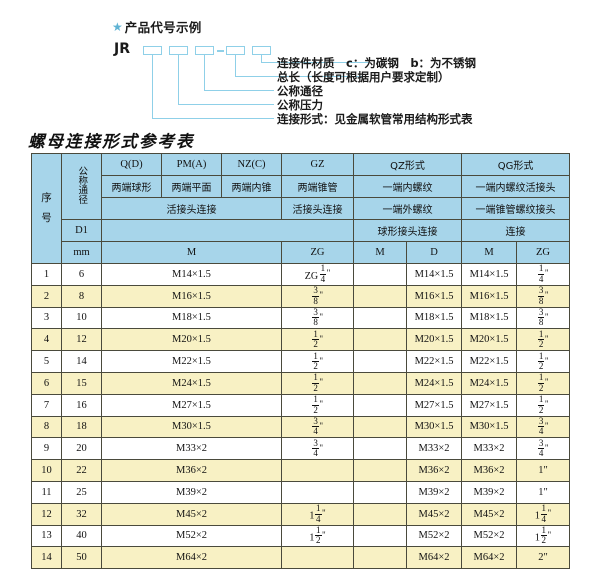 This screenshot has width=600, height=569. What do you see at coordinates (236, 66) in the screenshot?
I see `leader-line-2-vertical` at bounding box center [236, 66].